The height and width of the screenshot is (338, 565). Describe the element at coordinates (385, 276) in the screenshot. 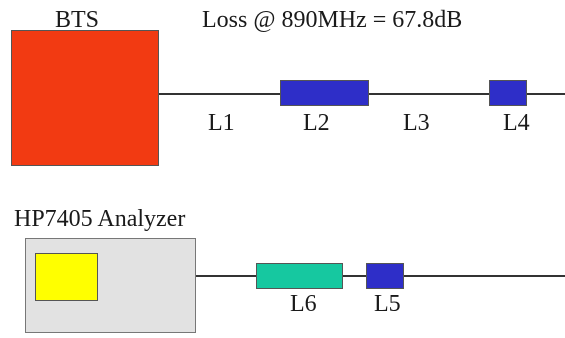

I see `block-l5` at that location.